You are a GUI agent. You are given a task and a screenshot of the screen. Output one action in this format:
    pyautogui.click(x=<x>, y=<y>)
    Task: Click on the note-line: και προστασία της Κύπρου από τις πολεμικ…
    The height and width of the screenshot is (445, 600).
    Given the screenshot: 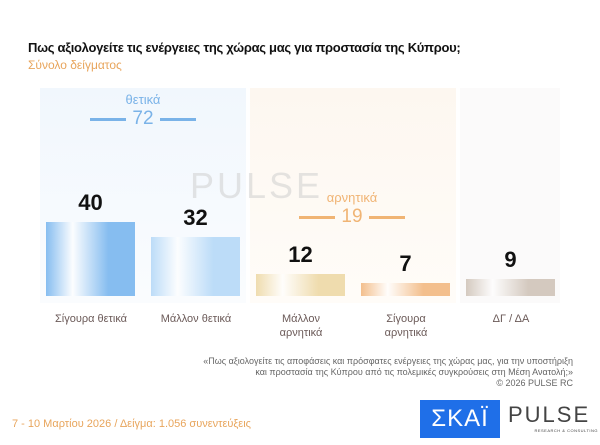 What is the action you would take?
    pyautogui.click(x=414, y=372)
    